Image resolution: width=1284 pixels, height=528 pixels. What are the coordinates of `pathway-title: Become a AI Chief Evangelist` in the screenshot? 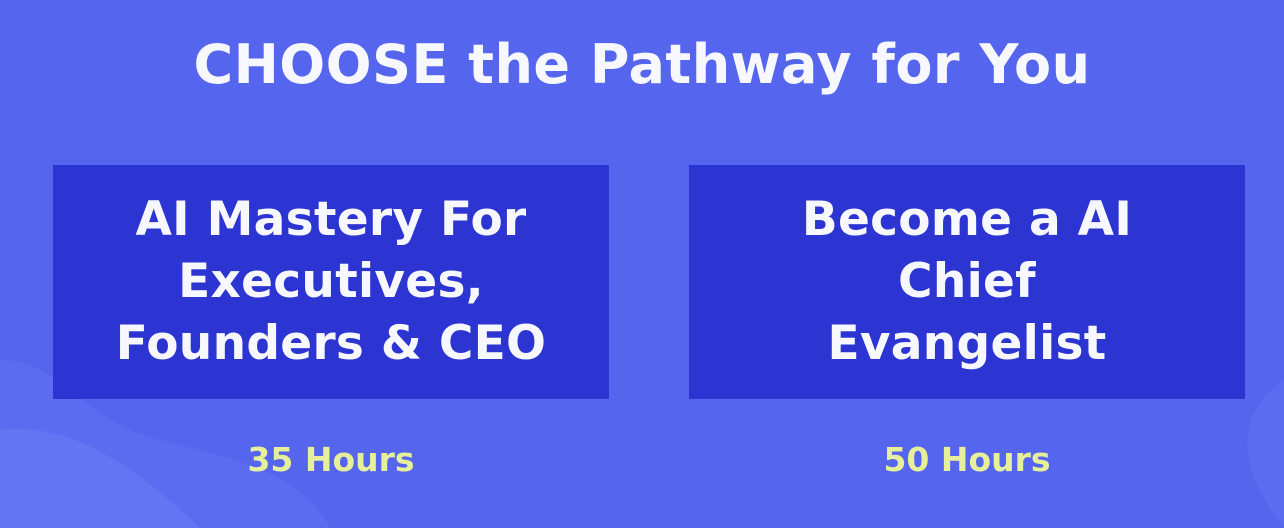 It's located at (967, 282).